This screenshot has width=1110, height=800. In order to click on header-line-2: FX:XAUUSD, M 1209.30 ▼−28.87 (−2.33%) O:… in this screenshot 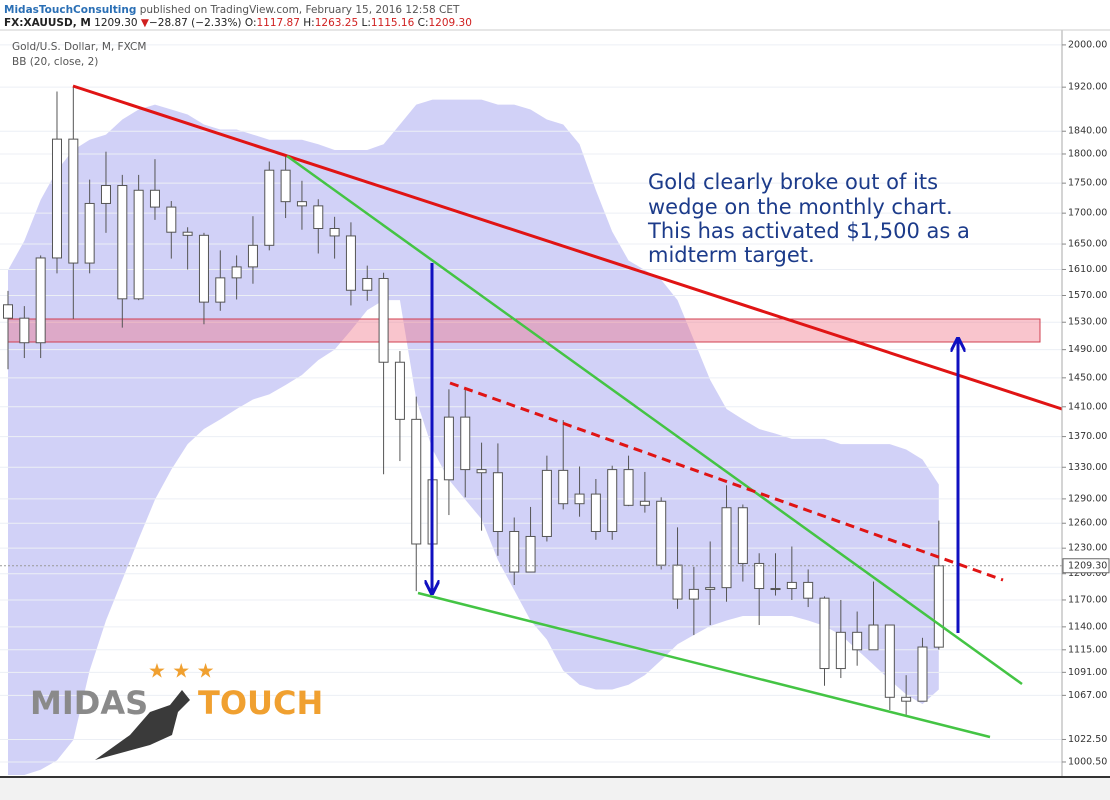, I will do `click(238, 23)`.